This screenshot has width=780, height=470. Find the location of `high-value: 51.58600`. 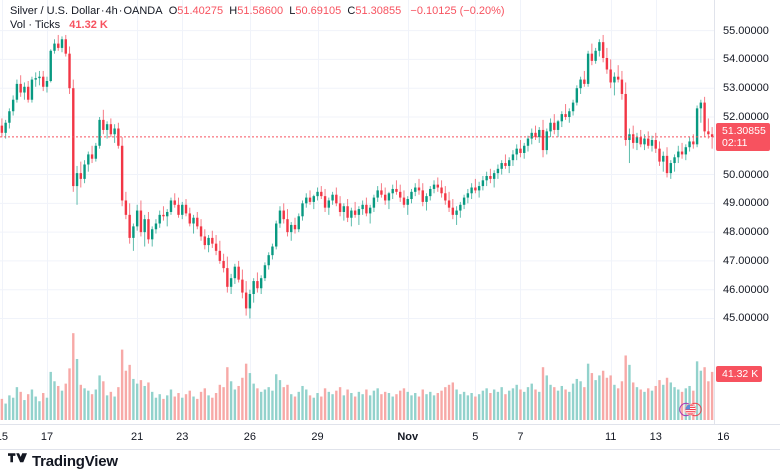

high-value: 51.58600 is located at coordinates (260, 11).